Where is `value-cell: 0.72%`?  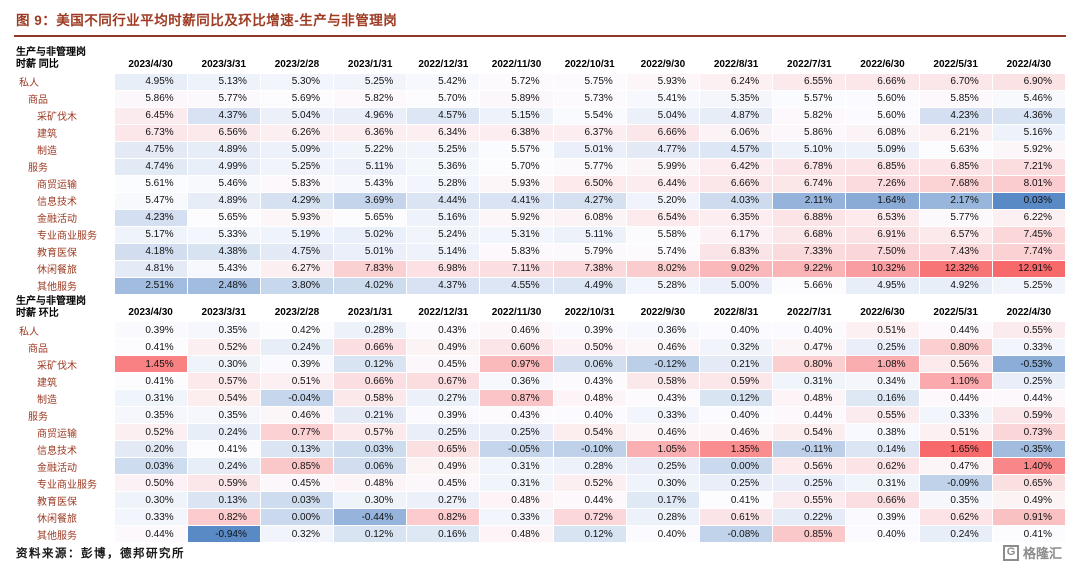 value-cell: 0.72% is located at coordinates (589, 517).